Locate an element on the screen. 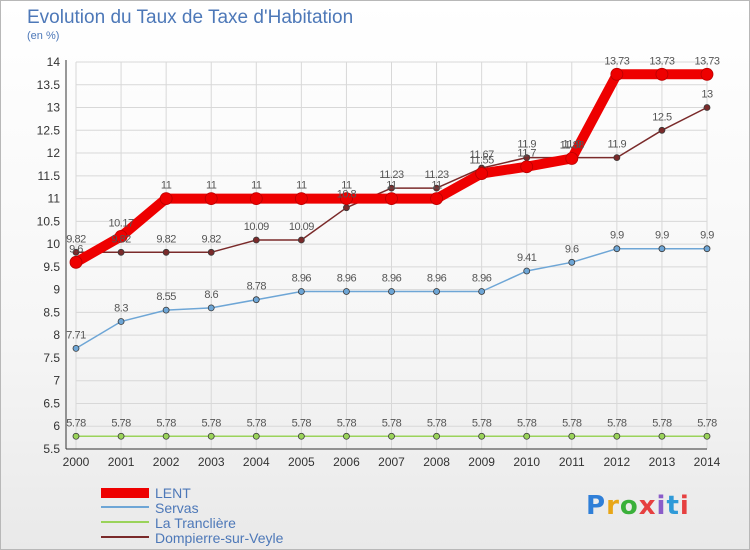  y-tick-label: 10 is located at coordinates (54, 244).